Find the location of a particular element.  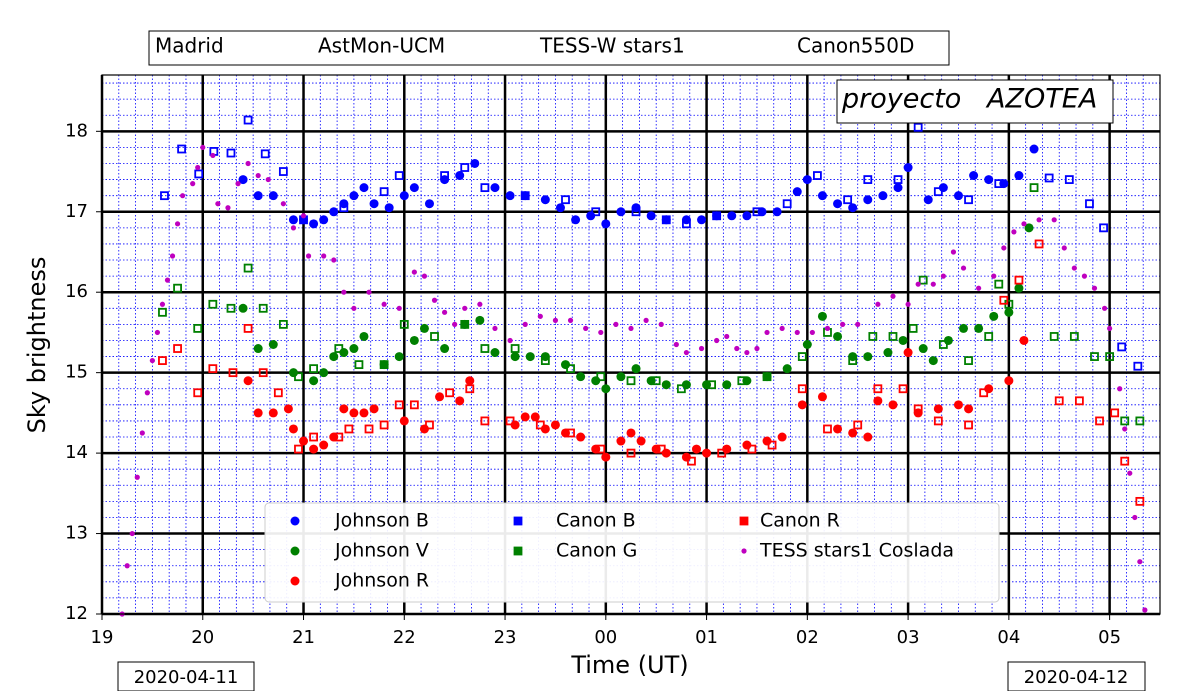

legend-frame is located at coordinates (632, 552).